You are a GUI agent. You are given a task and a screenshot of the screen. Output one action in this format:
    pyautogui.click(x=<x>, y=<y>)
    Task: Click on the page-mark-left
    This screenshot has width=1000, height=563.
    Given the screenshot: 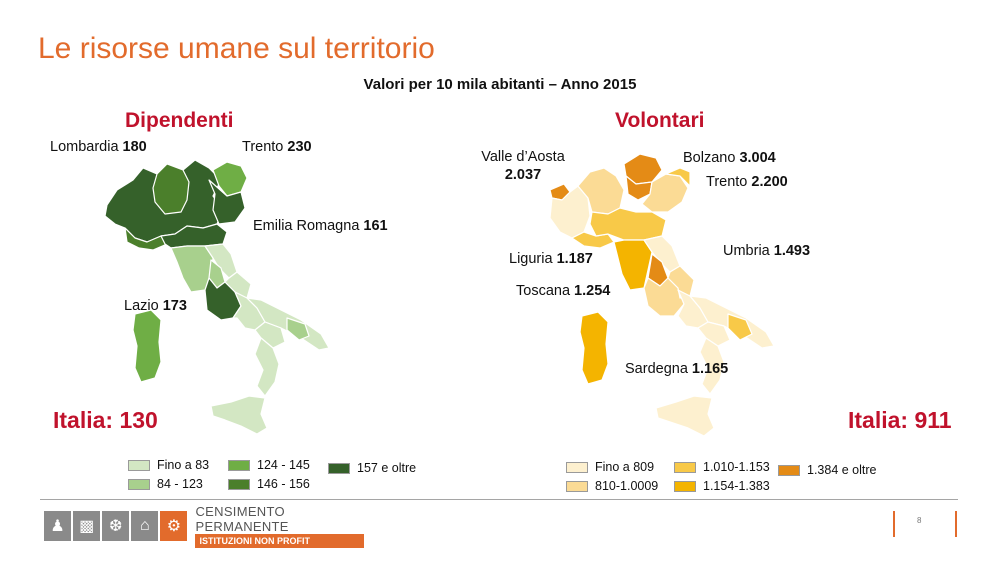 What is the action you would take?
    pyautogui.click(x=894, y=524)
    